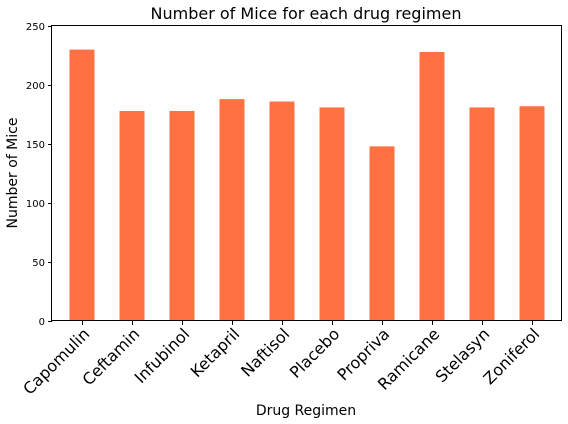 The height and width of the screenshot is (424, 568). I want to click on bar-propriva, so click(382, 233).